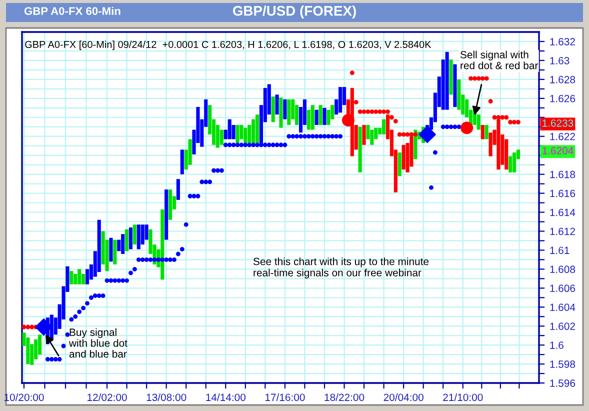 This screenshot has height=411, width=589. What do you see at coordinates (562, 232) in the screenshot?
I see `y-tick-label: 1.612` at bounding box center [562, 232].